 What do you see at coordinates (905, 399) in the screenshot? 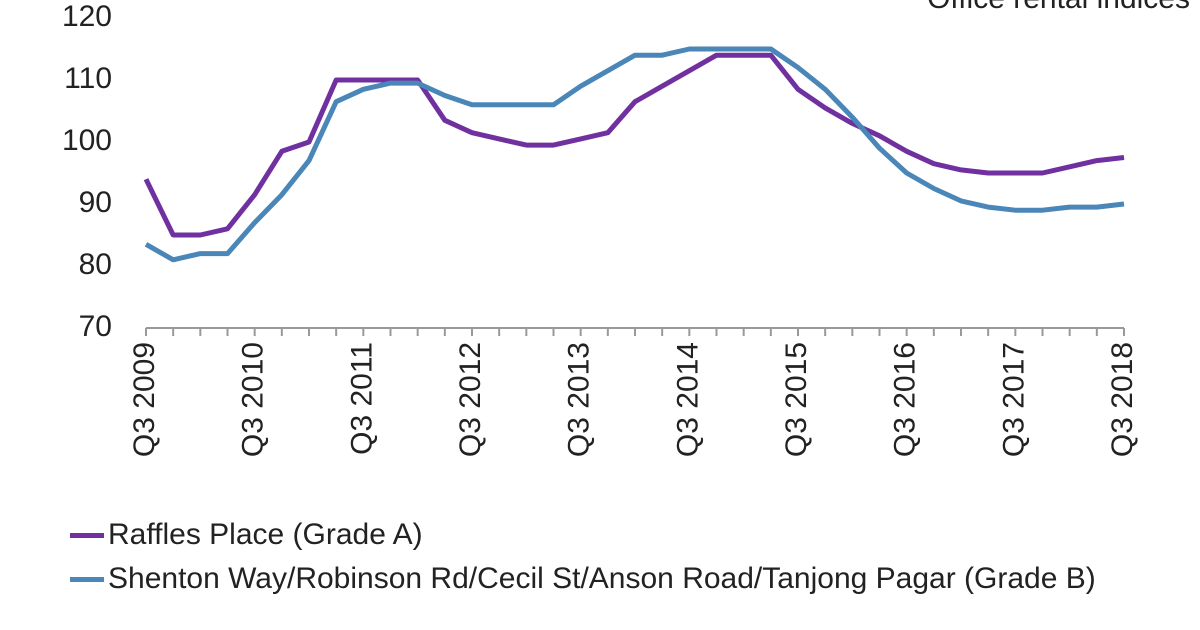
I see `x-tick-label: Q3 2016` at bounding box center [905, 399].